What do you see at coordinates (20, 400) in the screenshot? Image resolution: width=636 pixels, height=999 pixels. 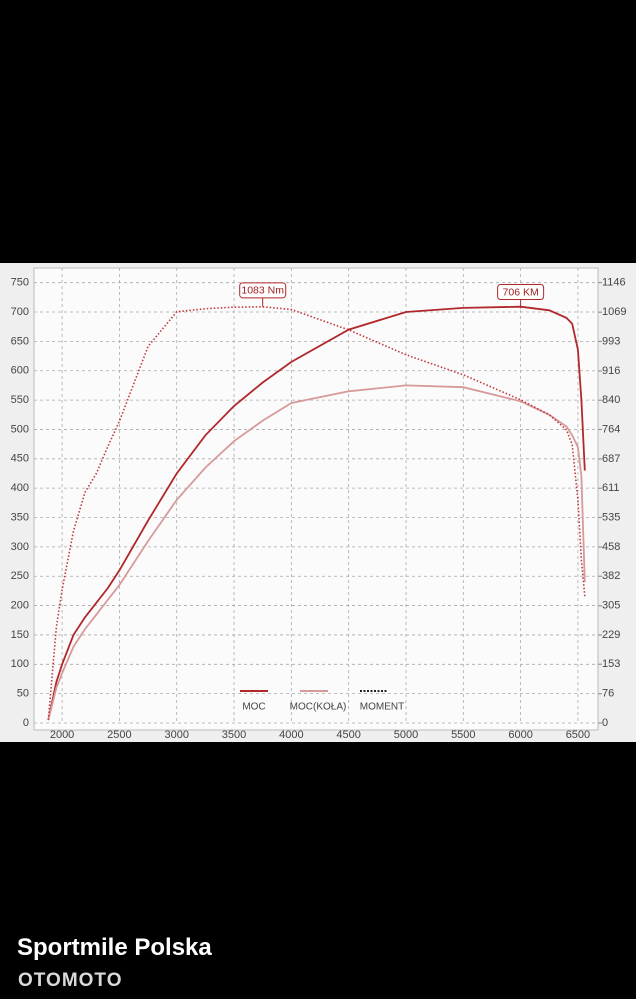 I see `y-tick-label: 550` at bounding box center [20, 400].